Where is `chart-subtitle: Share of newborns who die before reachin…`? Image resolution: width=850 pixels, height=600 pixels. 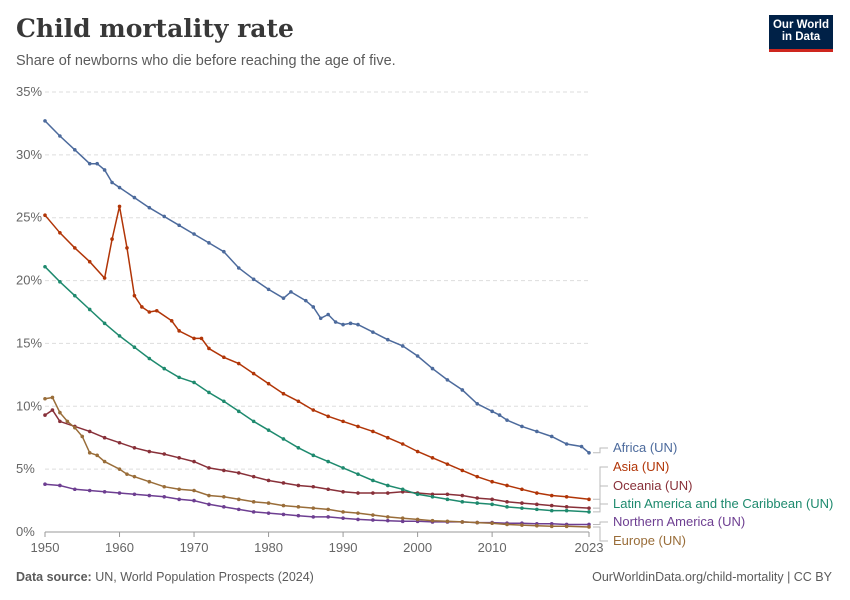 chart-subtitle: Share of newborns who die before reachin… is located at coordinates (206, 61).